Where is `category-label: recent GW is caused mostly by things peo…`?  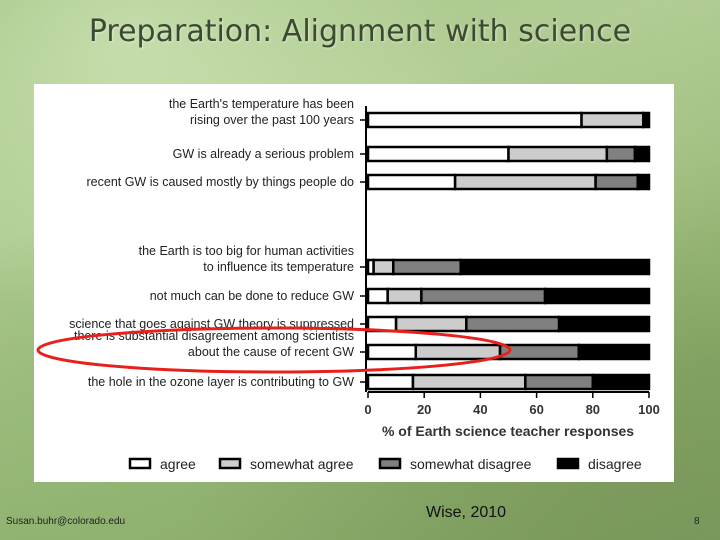
category-label: recent GW is caused mostly by things peo… is located at coordinates (221, 182).